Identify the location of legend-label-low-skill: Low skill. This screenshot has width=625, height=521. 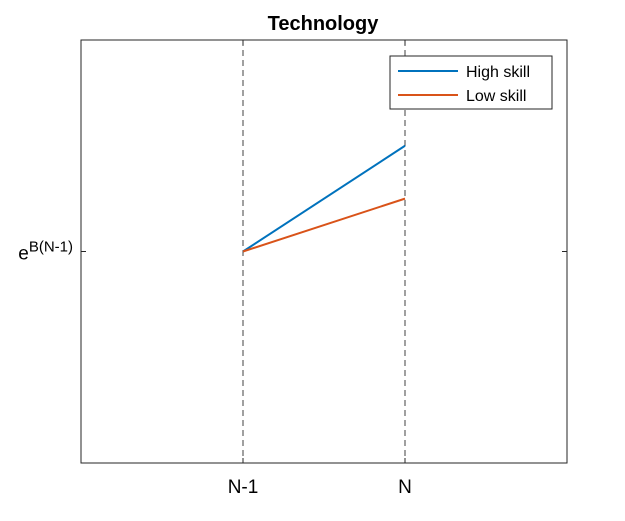
(496, 96).